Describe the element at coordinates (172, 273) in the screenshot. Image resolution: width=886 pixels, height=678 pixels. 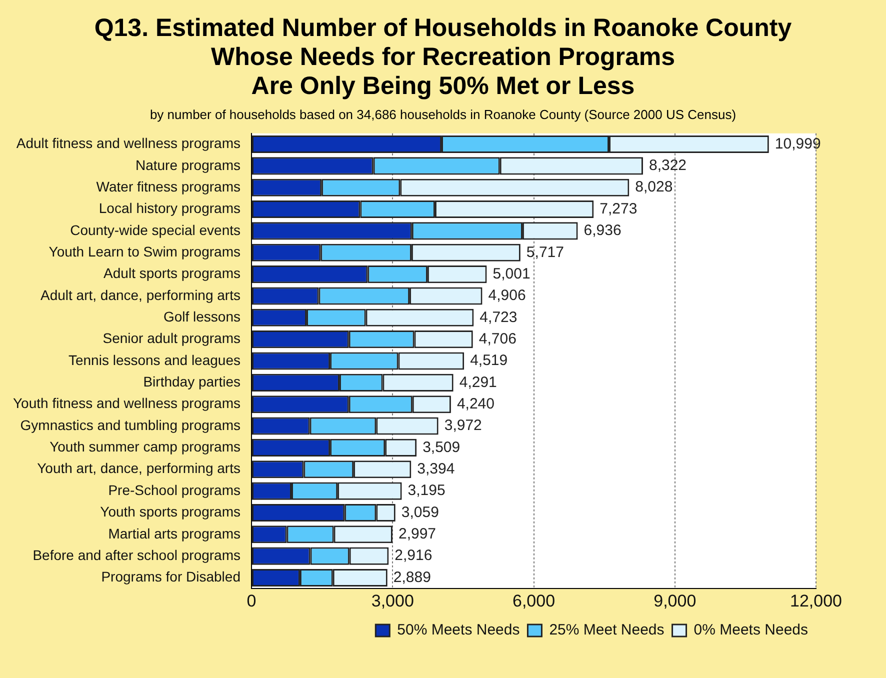
I see `y-tick-label: Adult sports programs` at that location.